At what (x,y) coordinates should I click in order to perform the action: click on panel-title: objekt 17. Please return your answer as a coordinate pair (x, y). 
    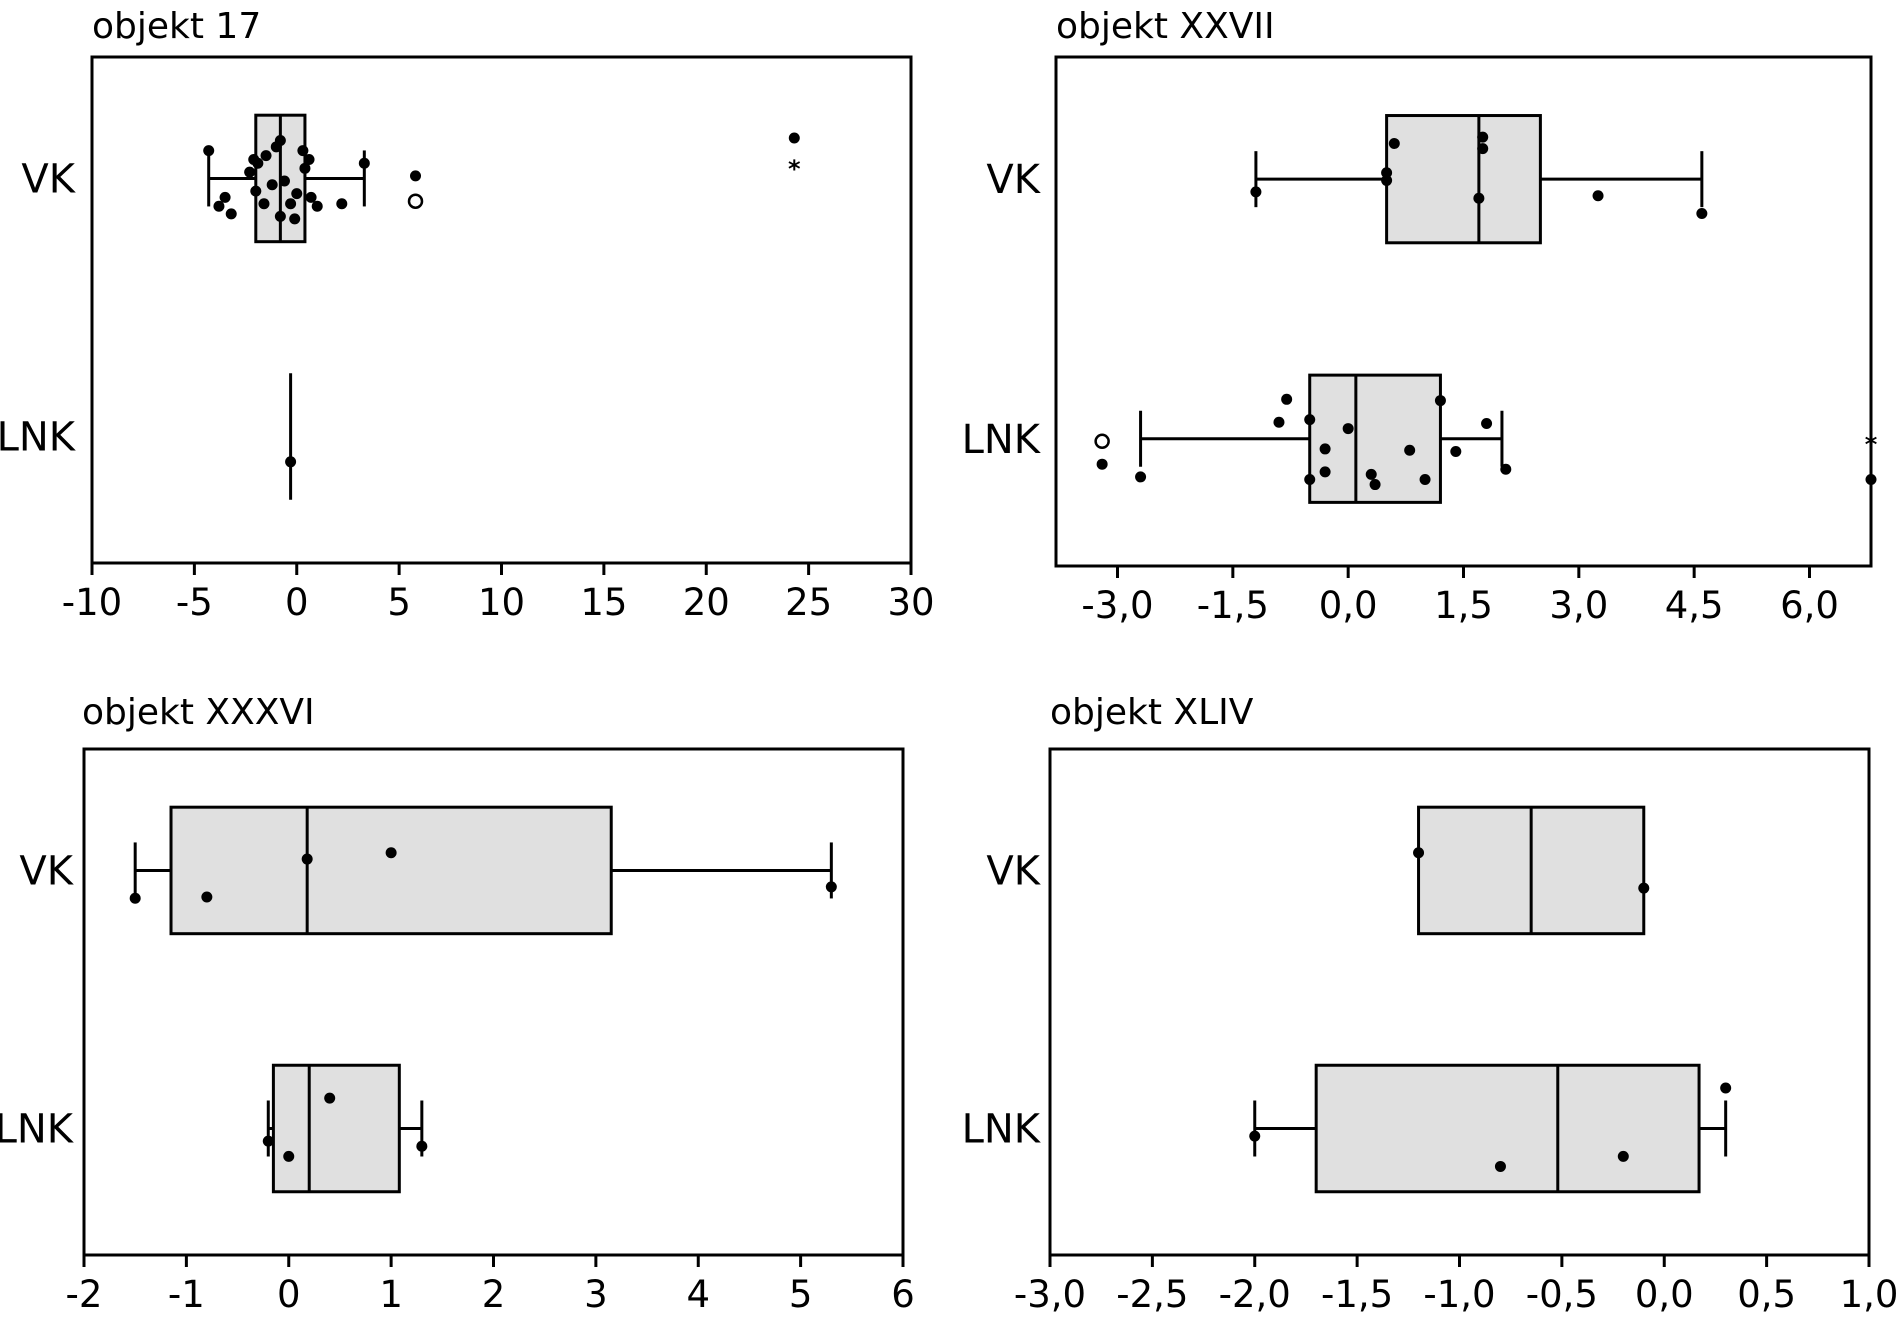
    Looking at the image, I should click on (176, 26).